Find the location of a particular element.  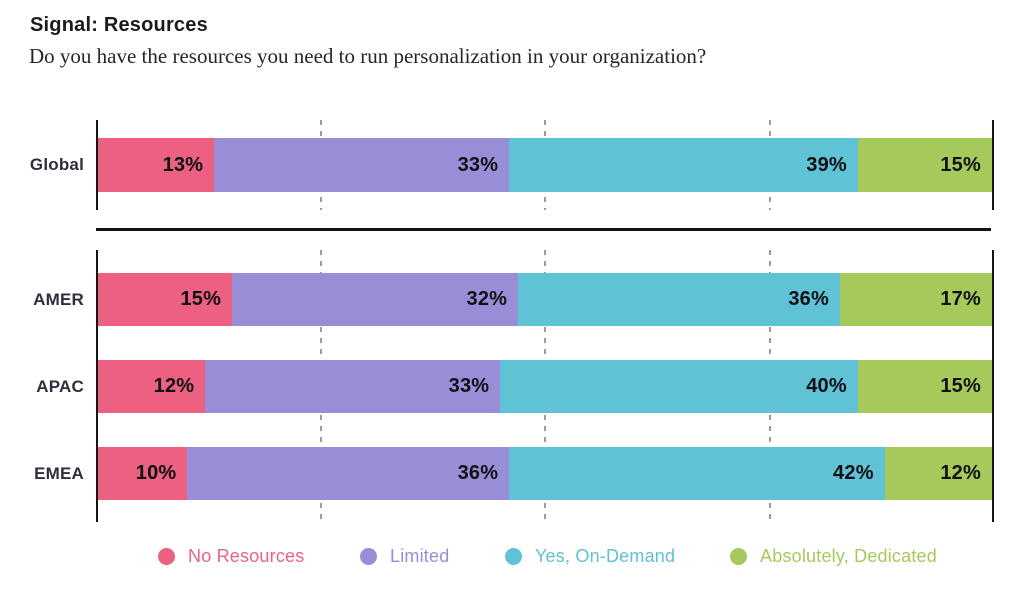

bar-row-global: 13% 33% 39% 15% is located at coordinates (545, 165).